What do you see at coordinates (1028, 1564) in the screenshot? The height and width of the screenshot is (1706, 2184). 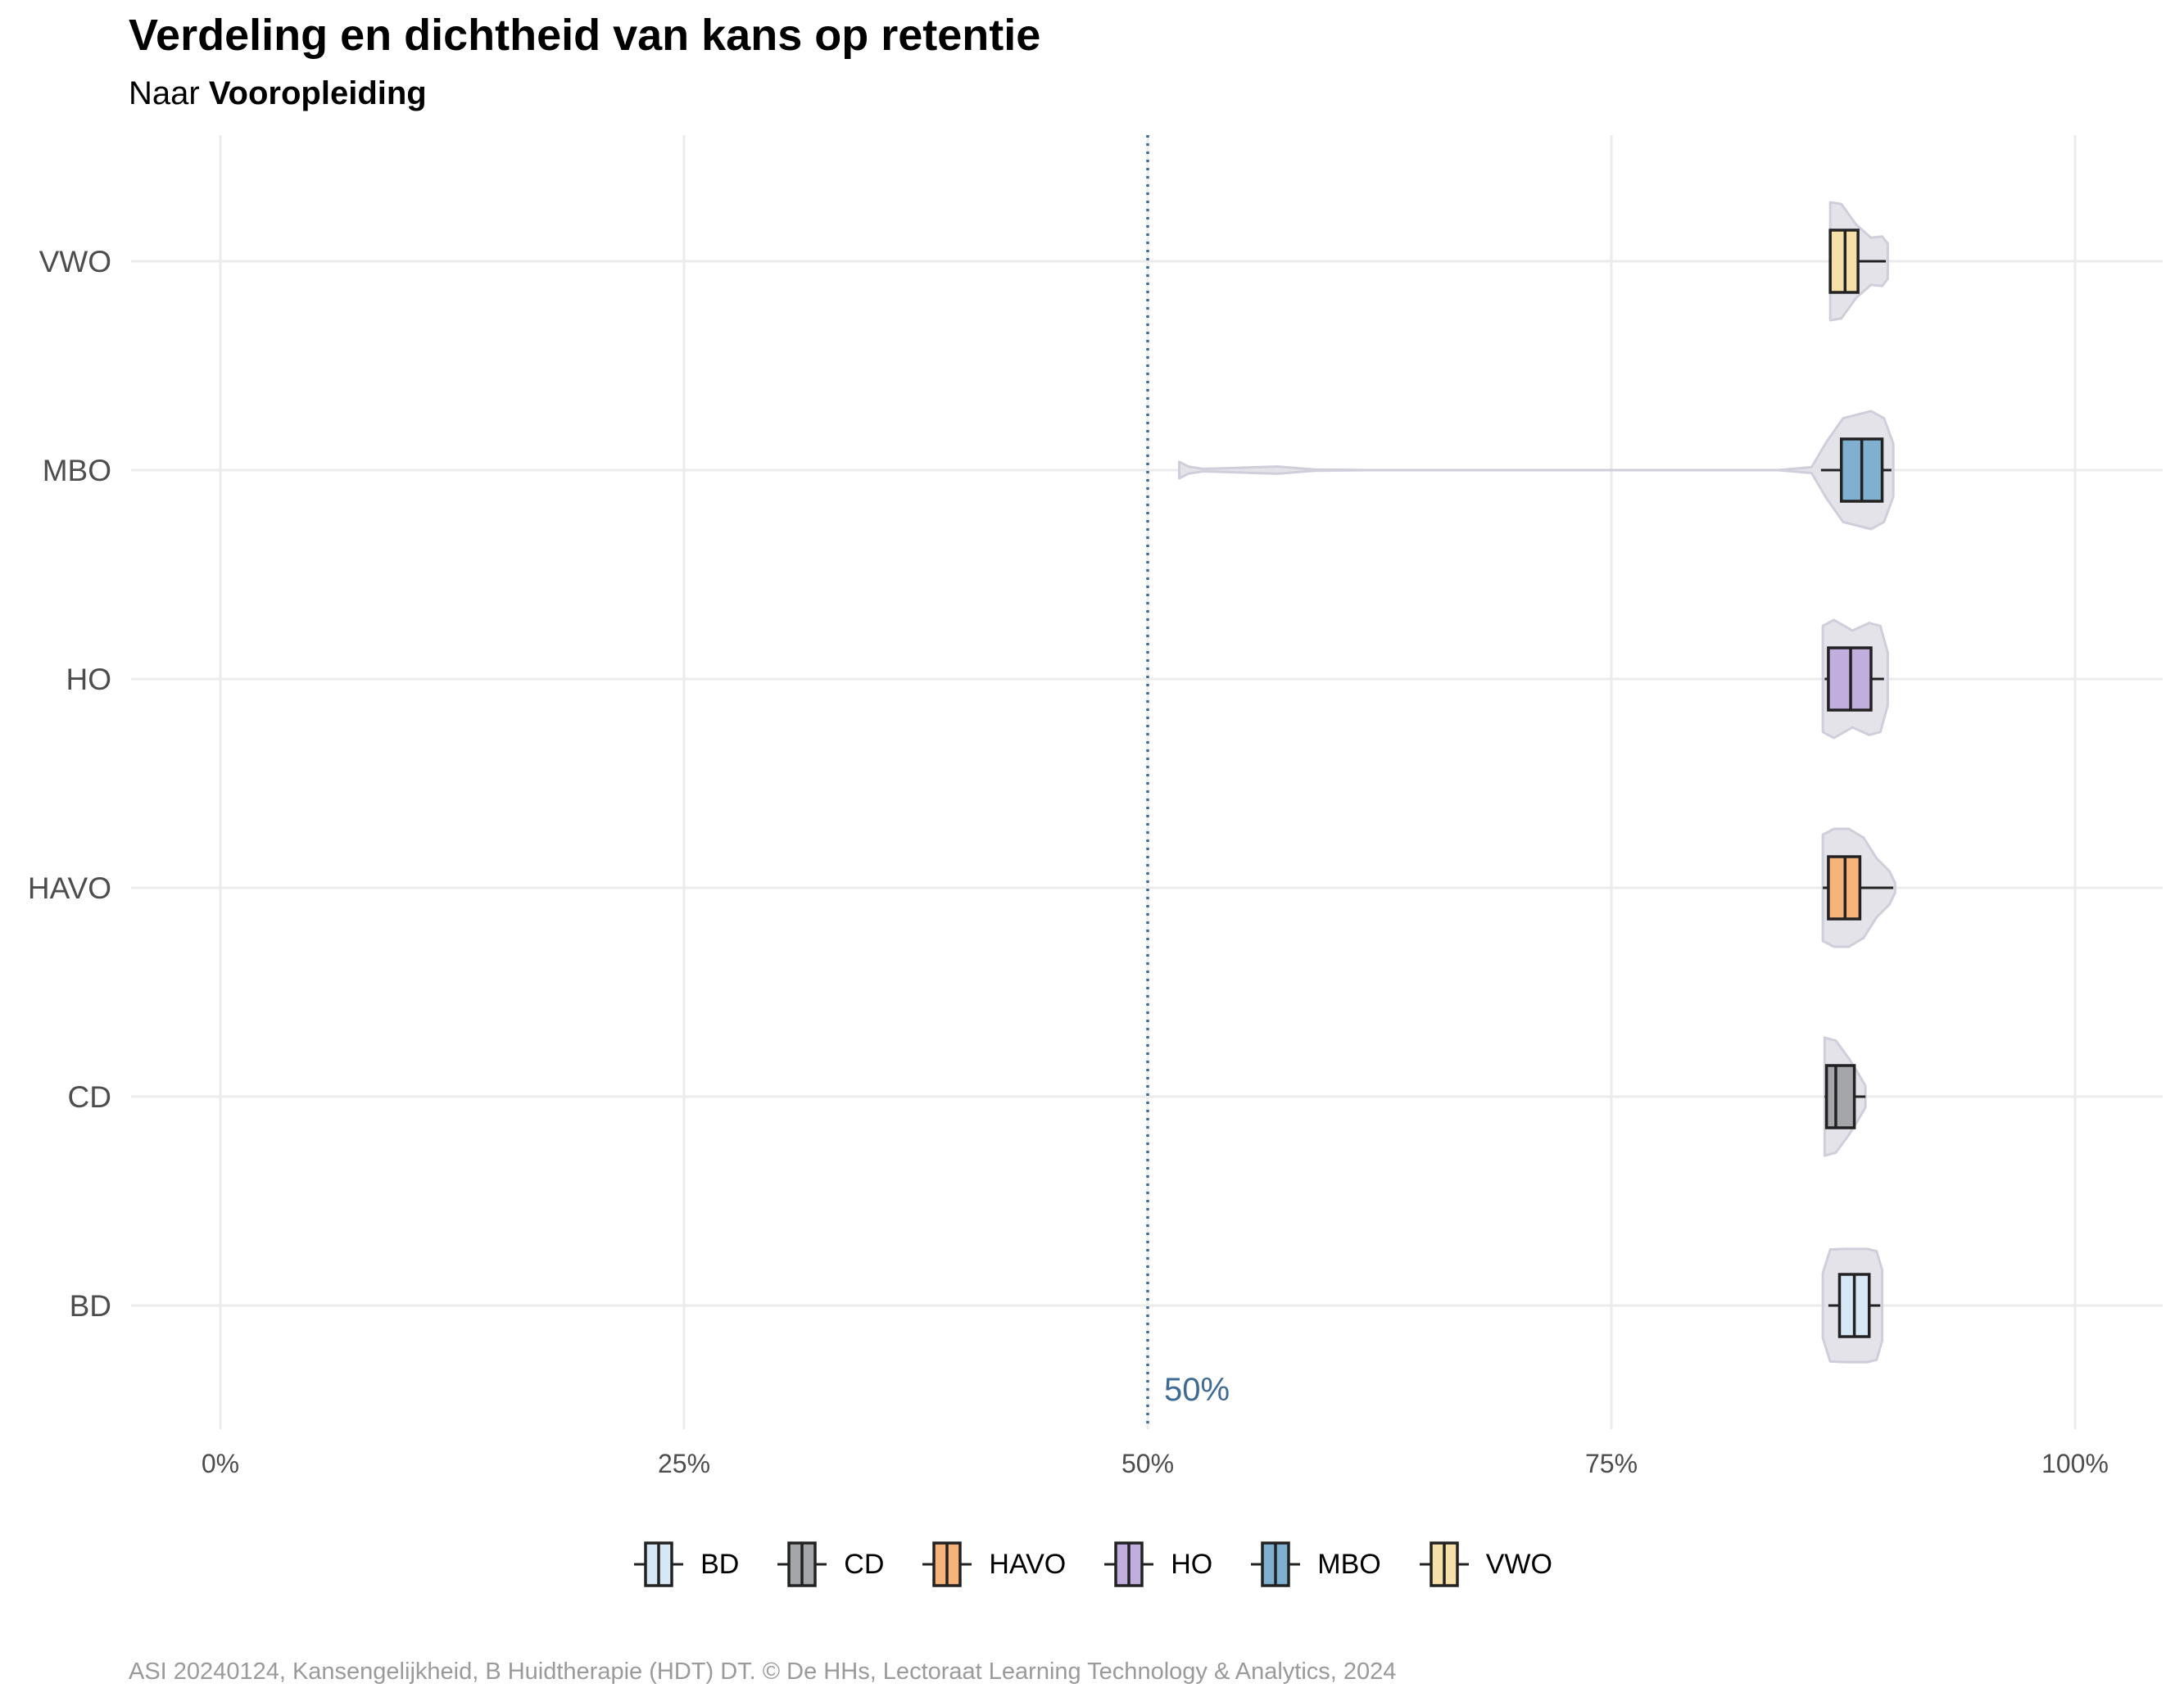 I see `legend-label: HAVO` at bounding box center [1028, 1564].